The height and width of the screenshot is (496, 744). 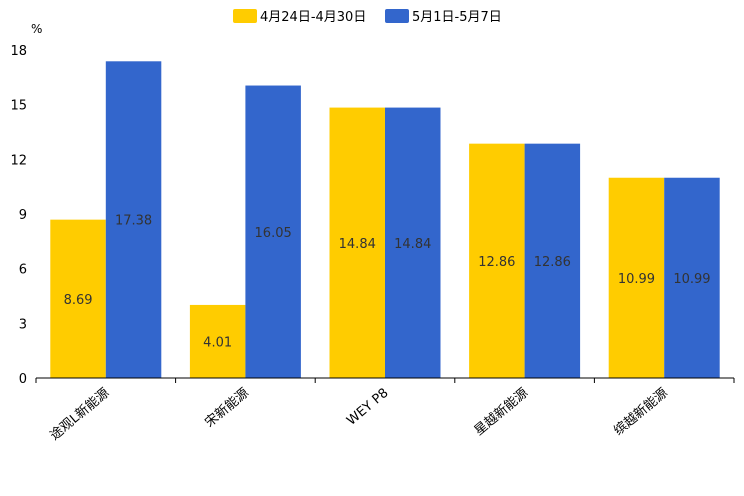 What do you see at coordinates (18, 106) in the screenshot?
I see `y-tick-label: 15` at bounding box center [18, 106].